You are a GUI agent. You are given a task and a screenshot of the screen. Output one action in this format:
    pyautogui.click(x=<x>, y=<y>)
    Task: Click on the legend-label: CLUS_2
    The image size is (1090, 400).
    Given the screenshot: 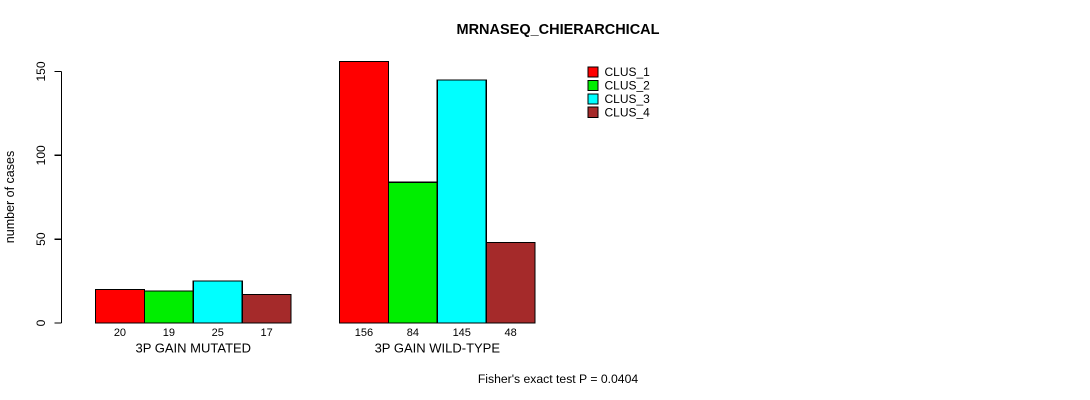 What is the action you would take?
    pyautogui.click(x=628, y=86)
    